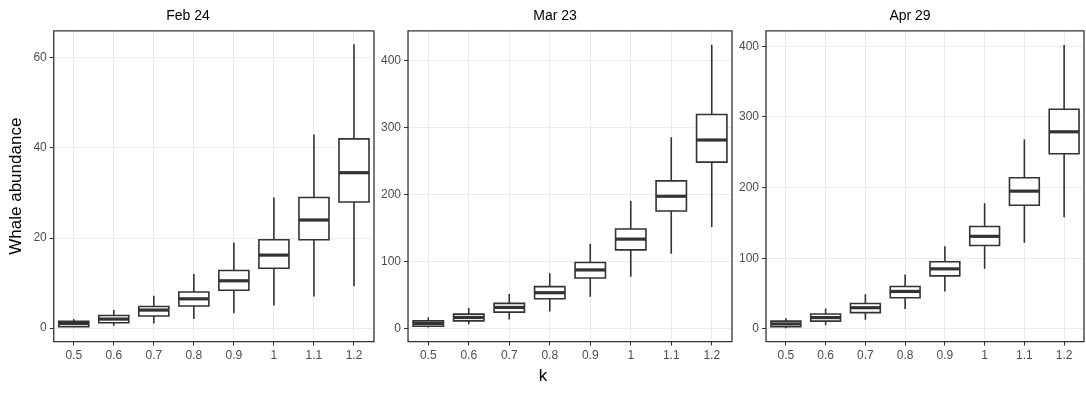  Describe the element at coordinates (40, 237) in the screenshot. I see `y-tick-label: 20` at that location.